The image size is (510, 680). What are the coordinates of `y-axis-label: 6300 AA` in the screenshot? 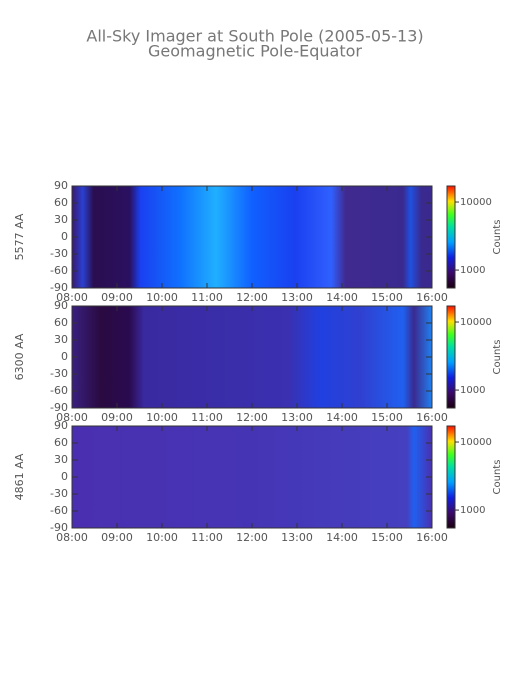 It's located at (19, 356).